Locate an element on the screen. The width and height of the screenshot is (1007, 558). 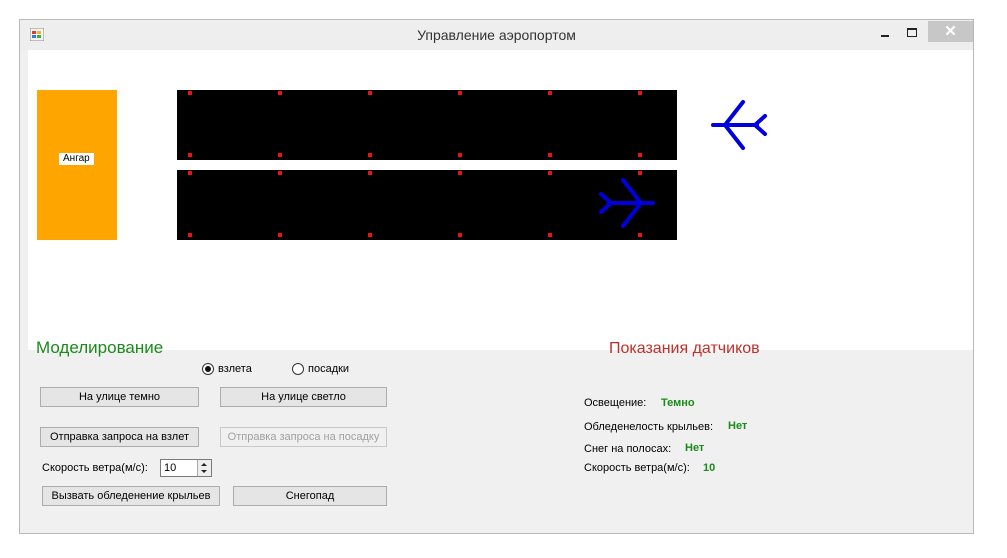
landing-request-button: Отправка запроса на посадку is located at coordinates (303, 437).